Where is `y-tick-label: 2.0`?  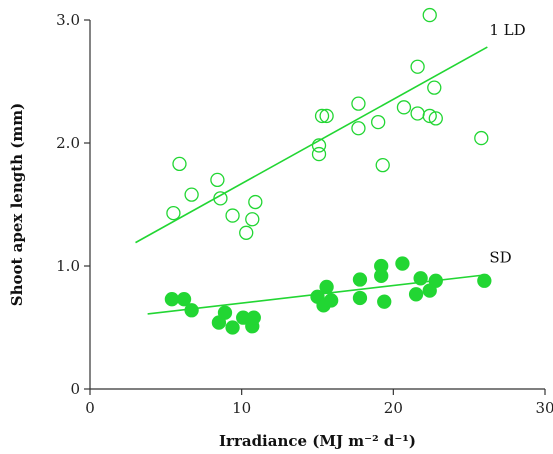 y-tick-label: 2.0 is located at coordinates (68, 143).